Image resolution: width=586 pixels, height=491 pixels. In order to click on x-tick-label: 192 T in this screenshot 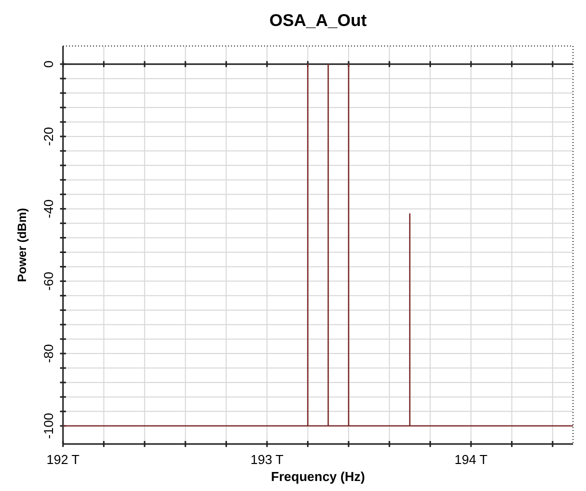, I will do `click(63, 459)`.